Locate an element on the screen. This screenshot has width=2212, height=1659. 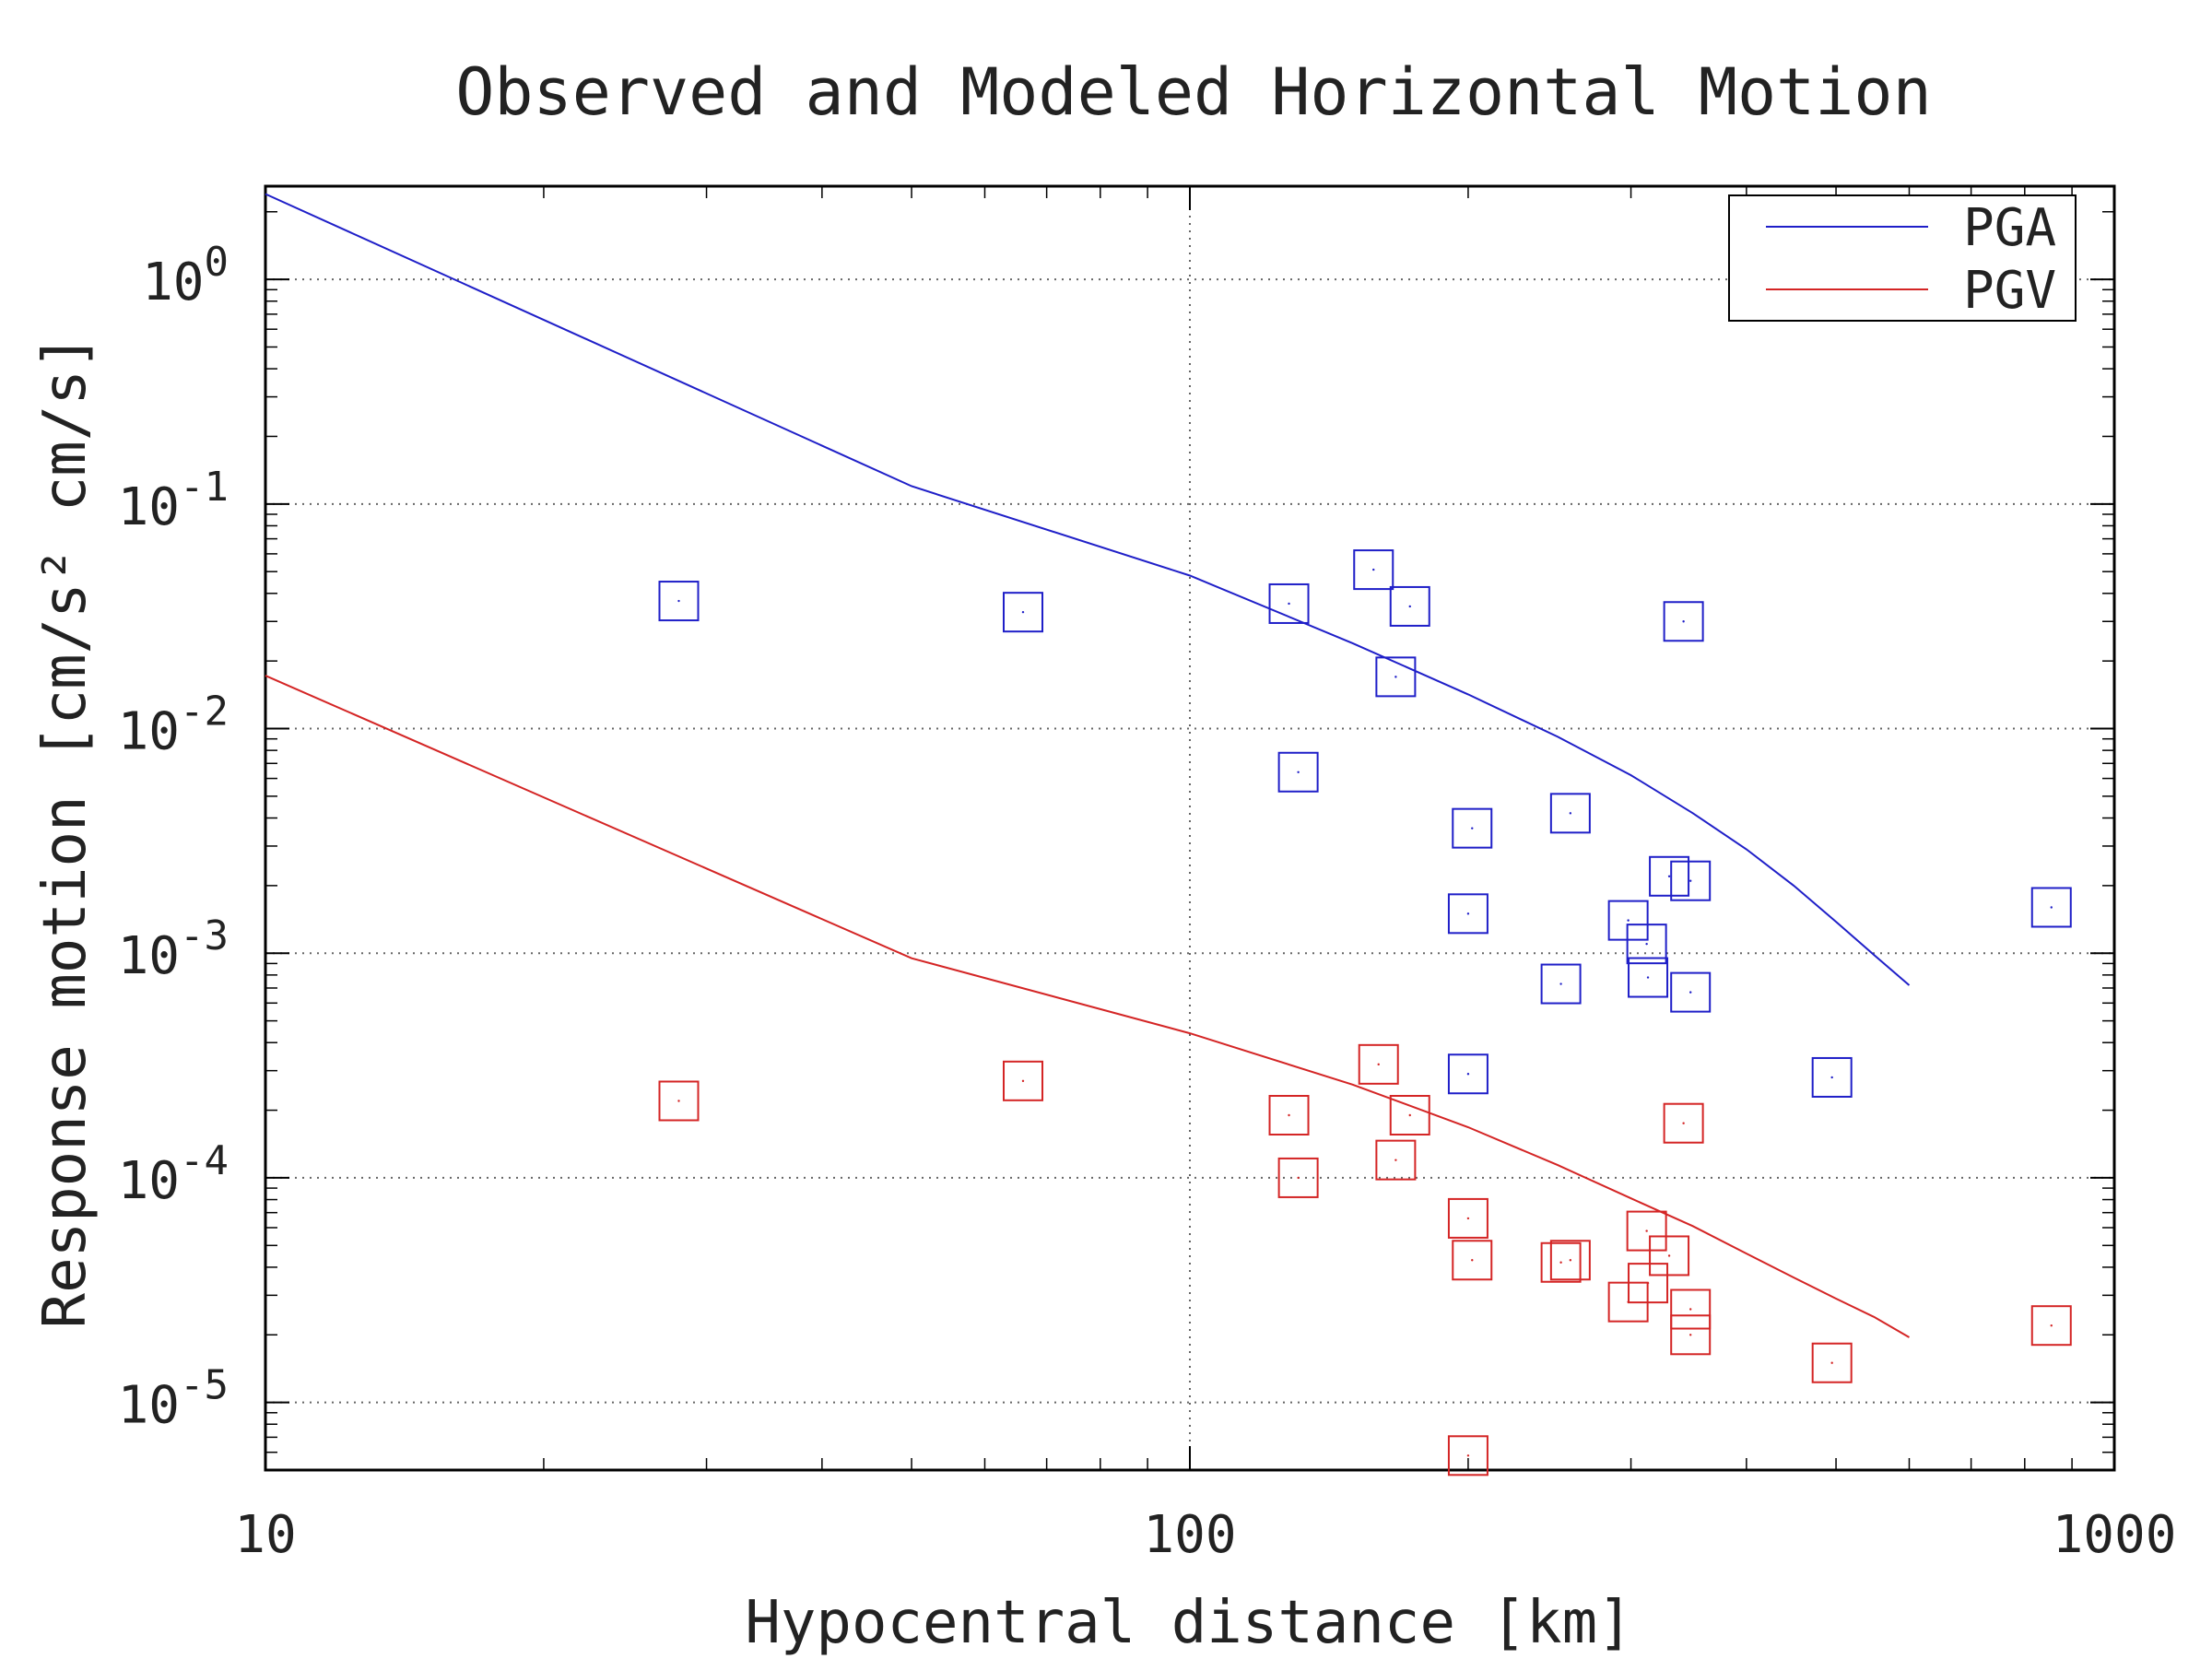
x-tick-label: 100 is located at coordinates (1189, 1535).